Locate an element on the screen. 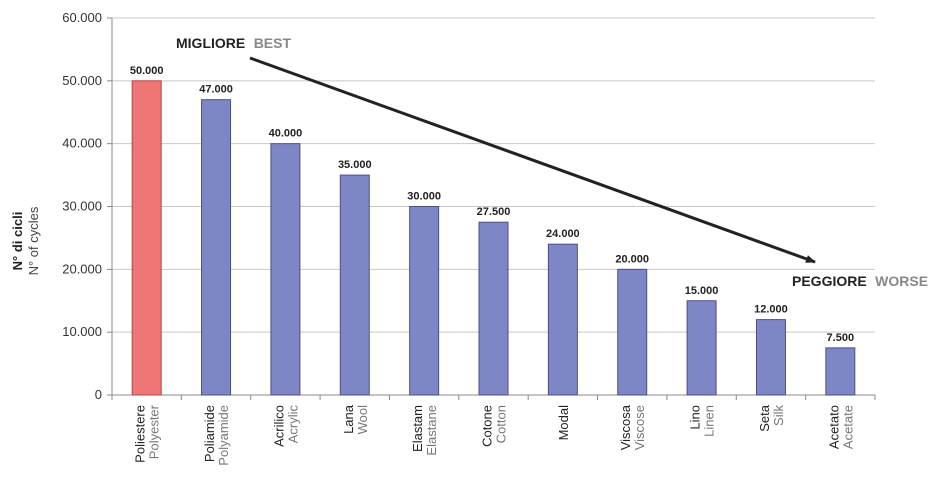 This screenshot has height=483, width=943. x-tick-label-it: Lino is located at coordinates (695, 417).